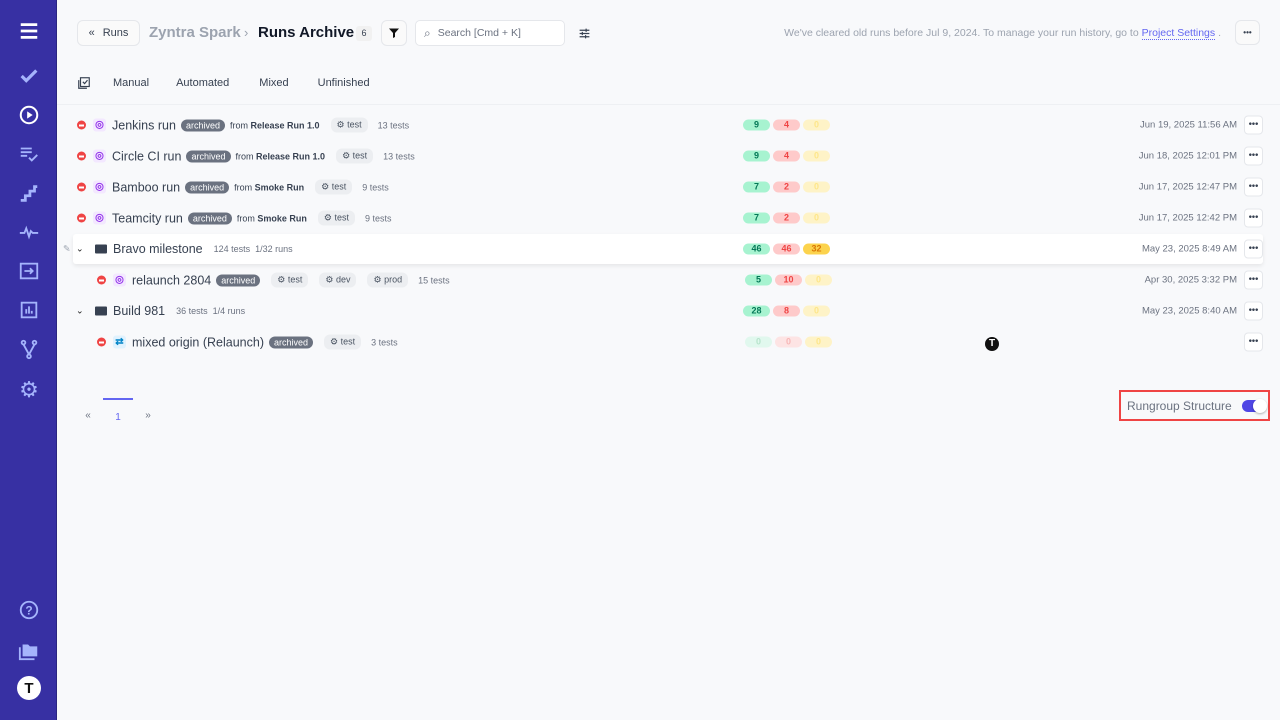 The height and width of the screenshot is (720, 1280). I want to click on search-icon: ⌕, so click(427, 32).